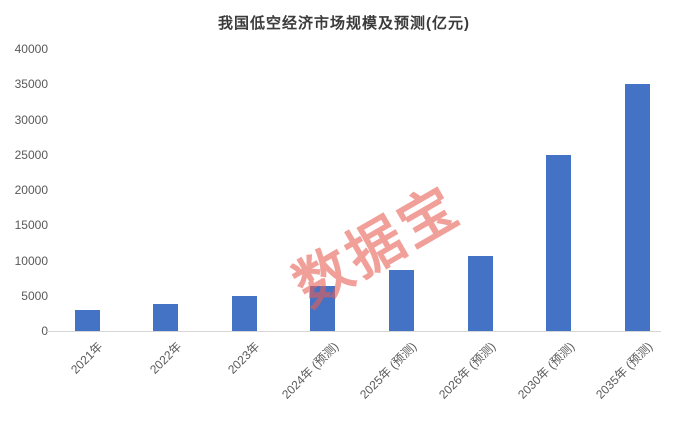 The height and width of the screenshot is (421, 688). I want to click on x-axis-line, so click(354, 331).